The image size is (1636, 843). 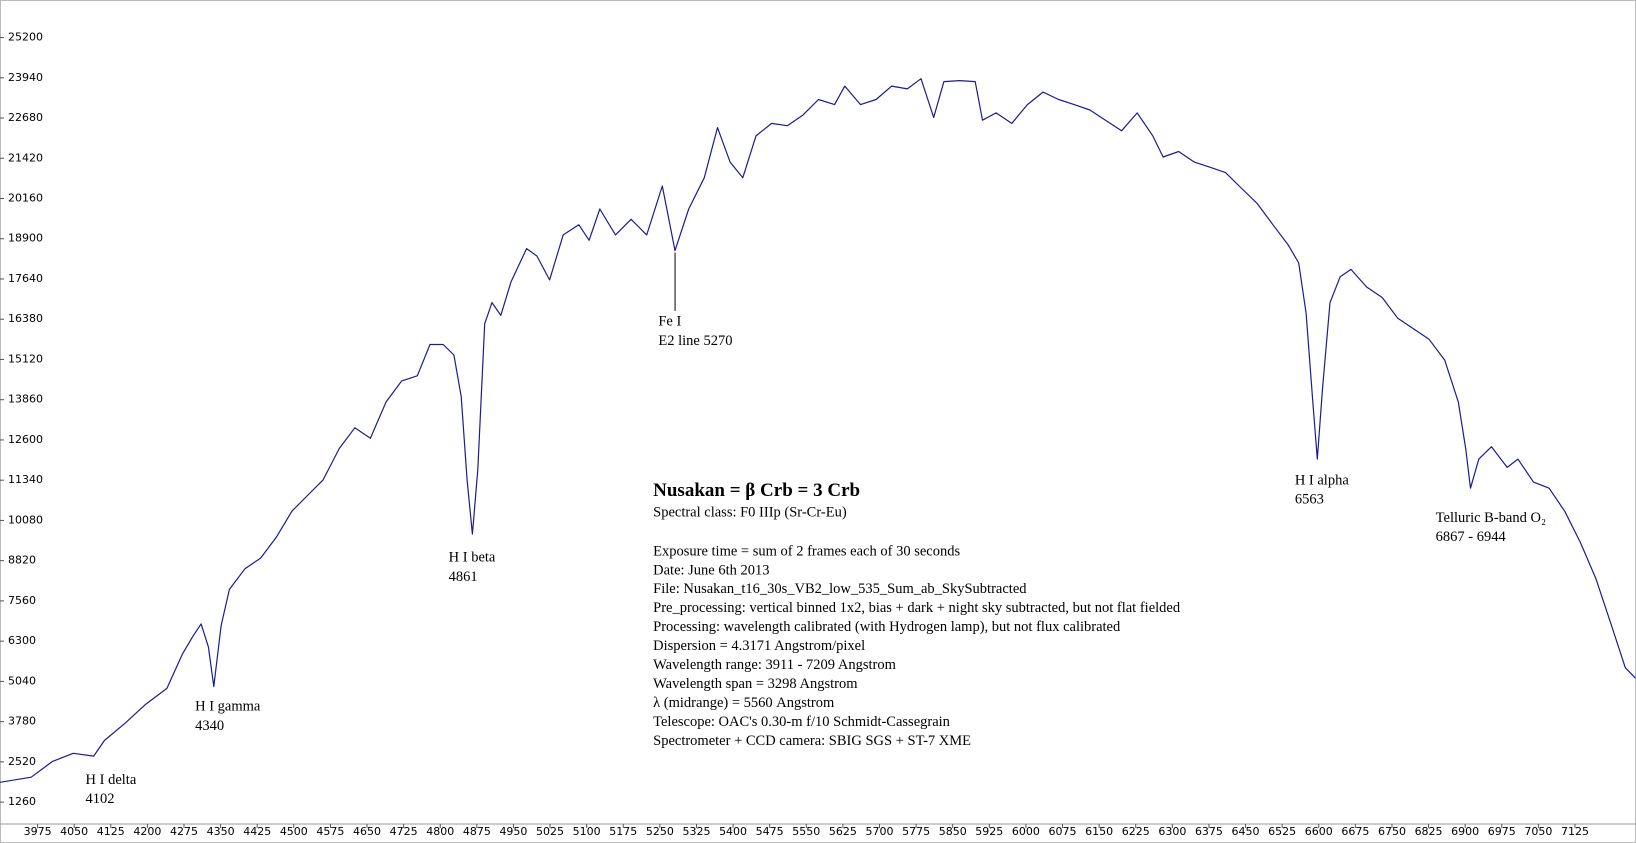 I want to click on annotation-label: H I delta, so click(x=111, y=780).